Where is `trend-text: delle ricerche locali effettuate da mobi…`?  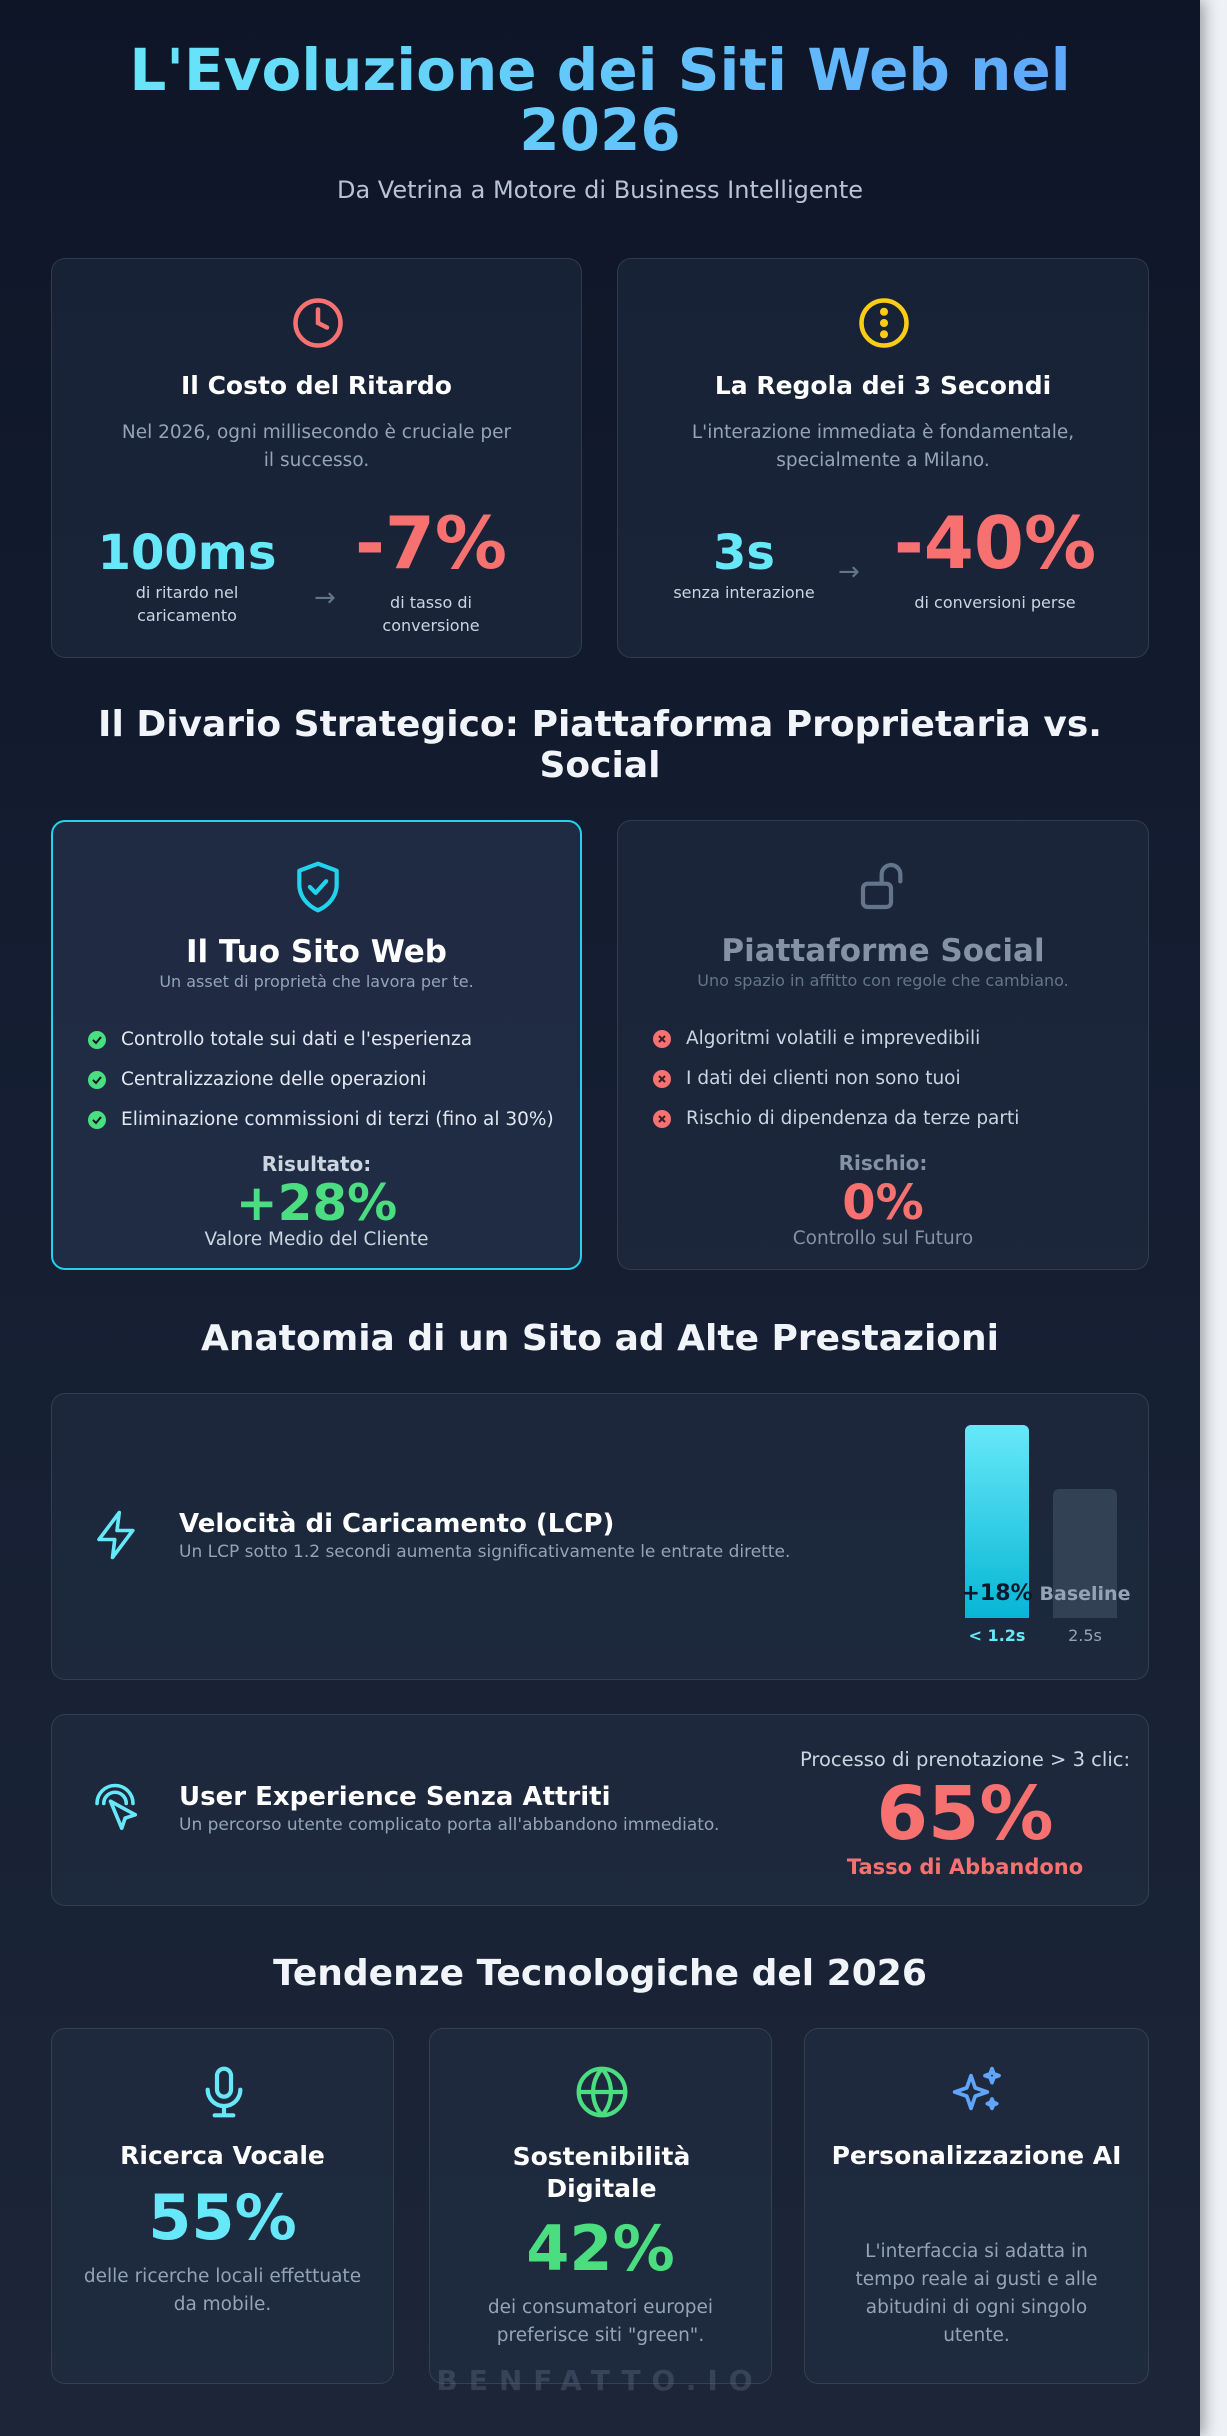
trend-text: delle ricerche locali effettuate da mobi… is located at coordinates (222, 2290).